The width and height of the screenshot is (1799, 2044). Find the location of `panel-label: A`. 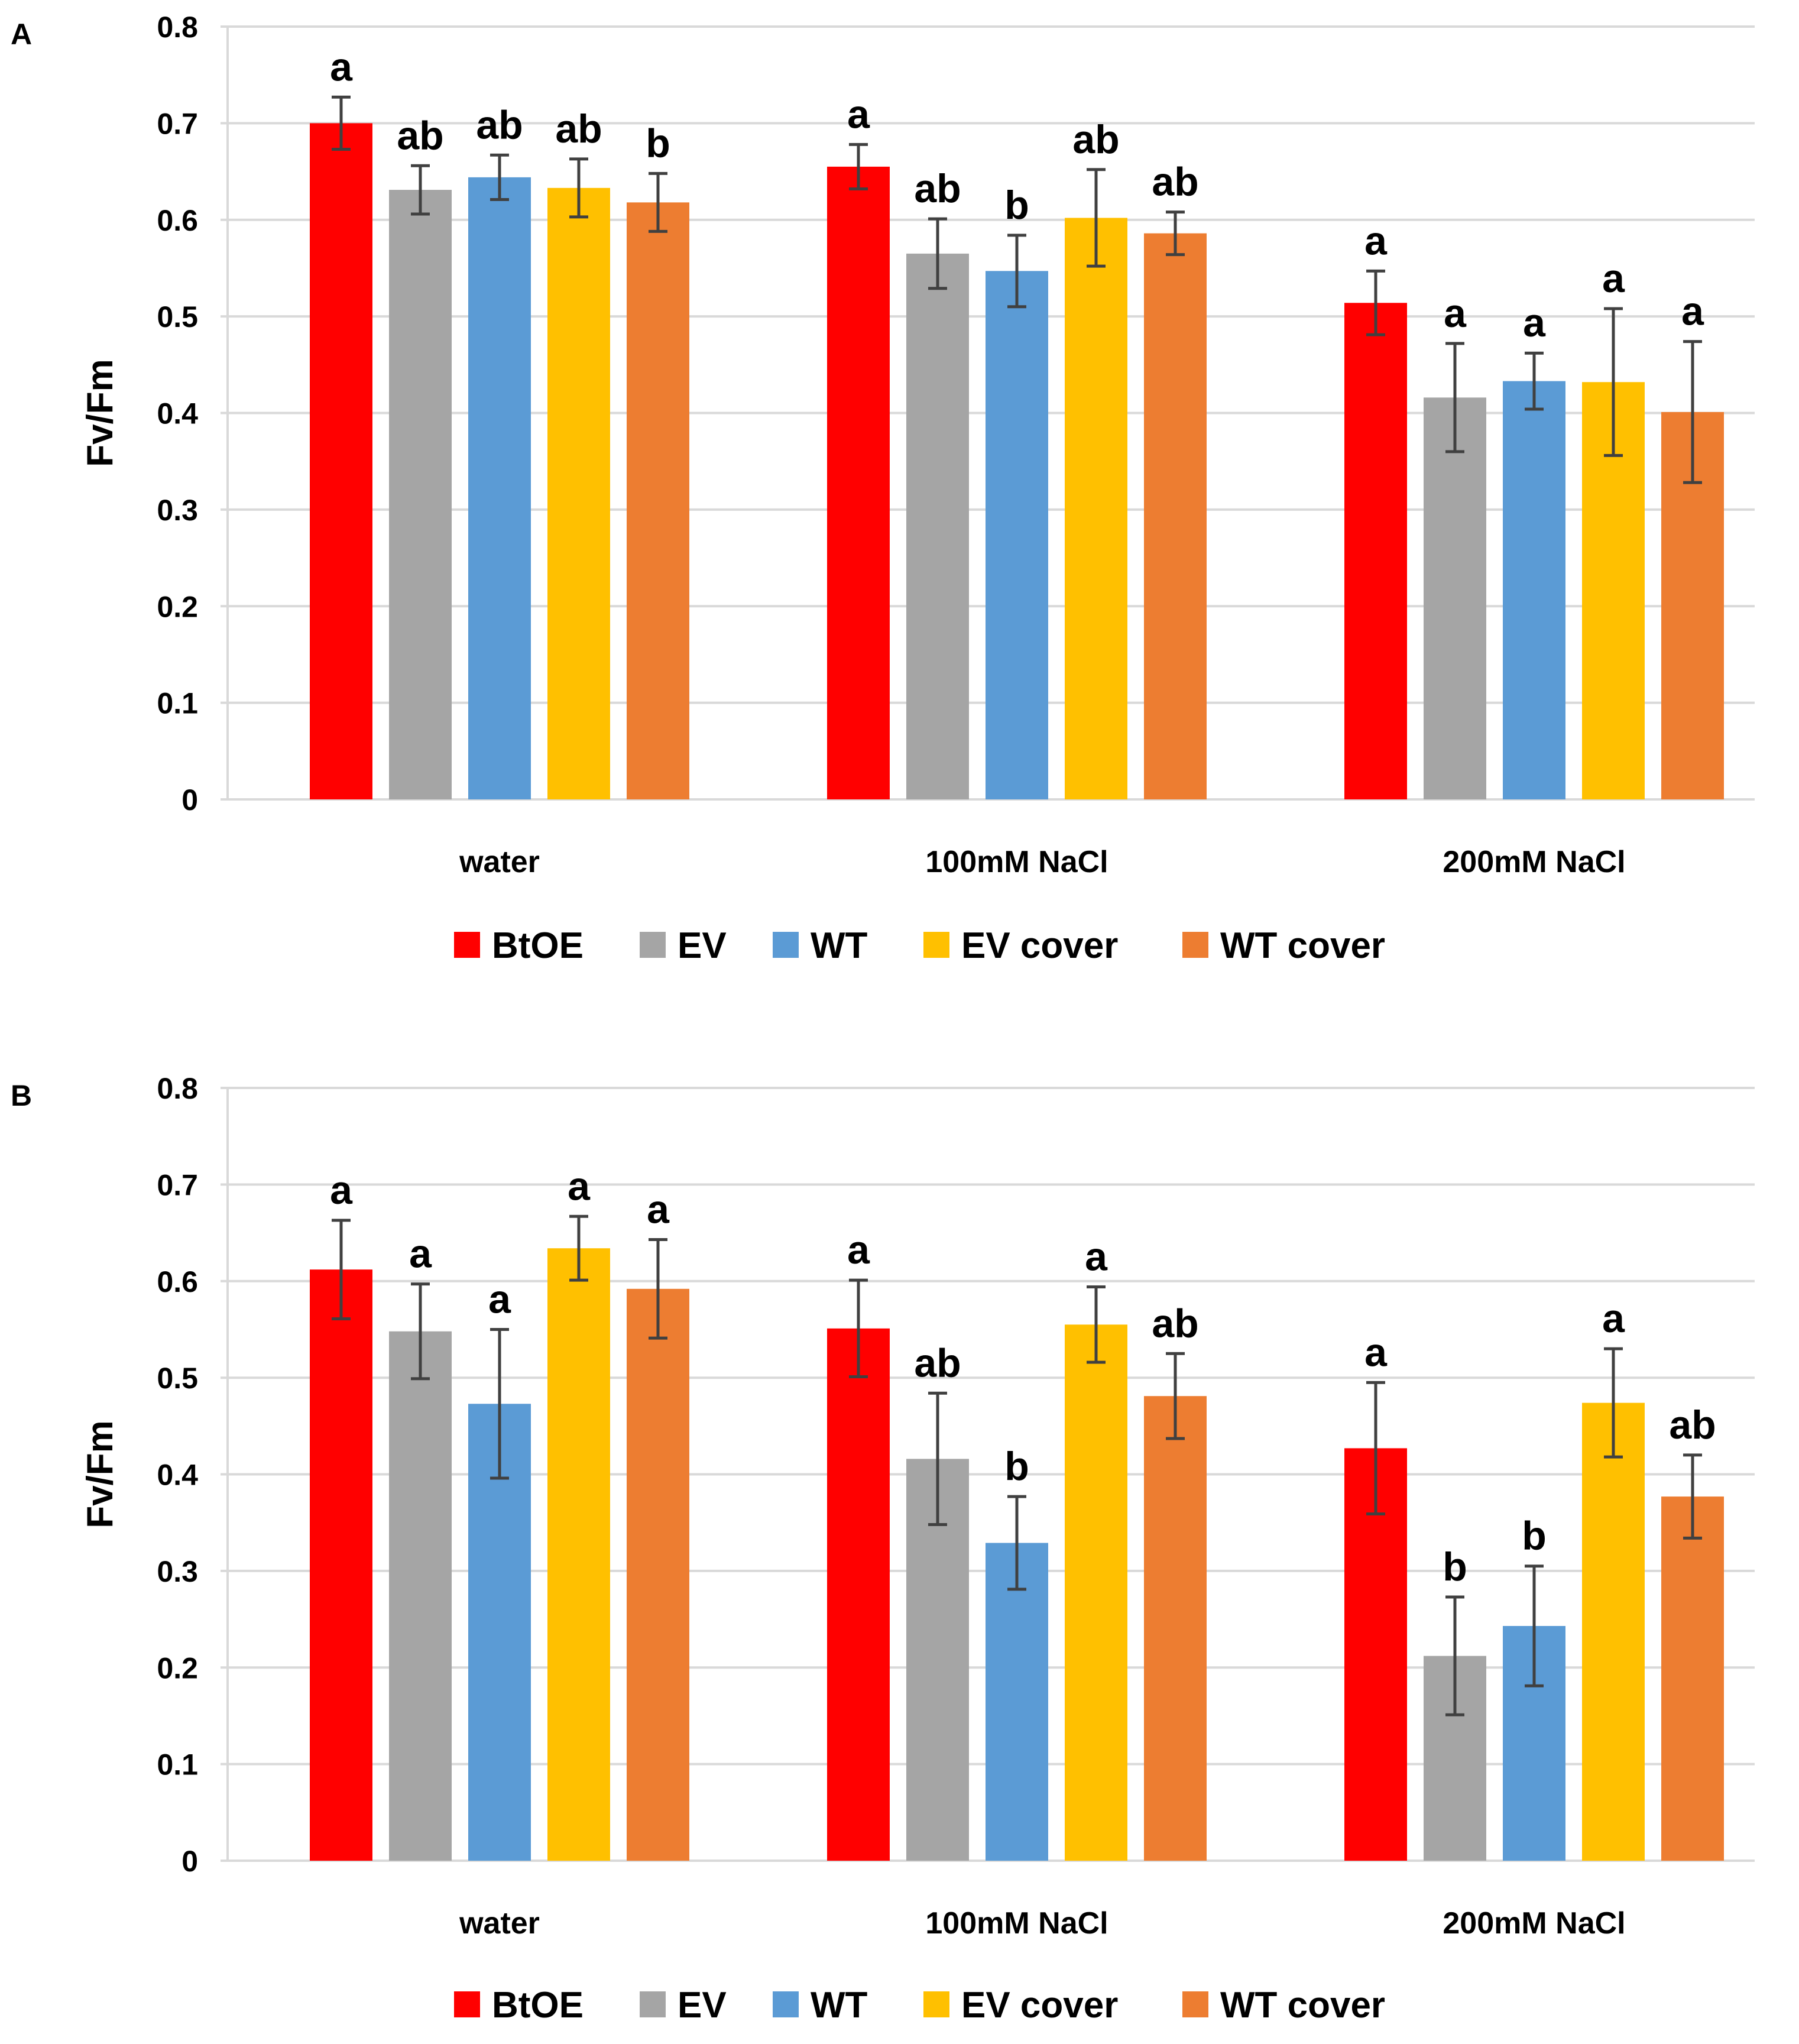

panel-label: A is located at coordinates (21, 34).